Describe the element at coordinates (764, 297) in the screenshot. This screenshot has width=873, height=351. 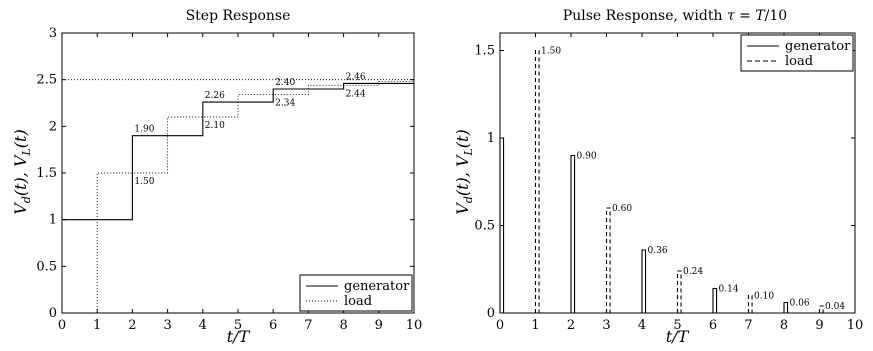
I see `data-label: 0.10` at that location.